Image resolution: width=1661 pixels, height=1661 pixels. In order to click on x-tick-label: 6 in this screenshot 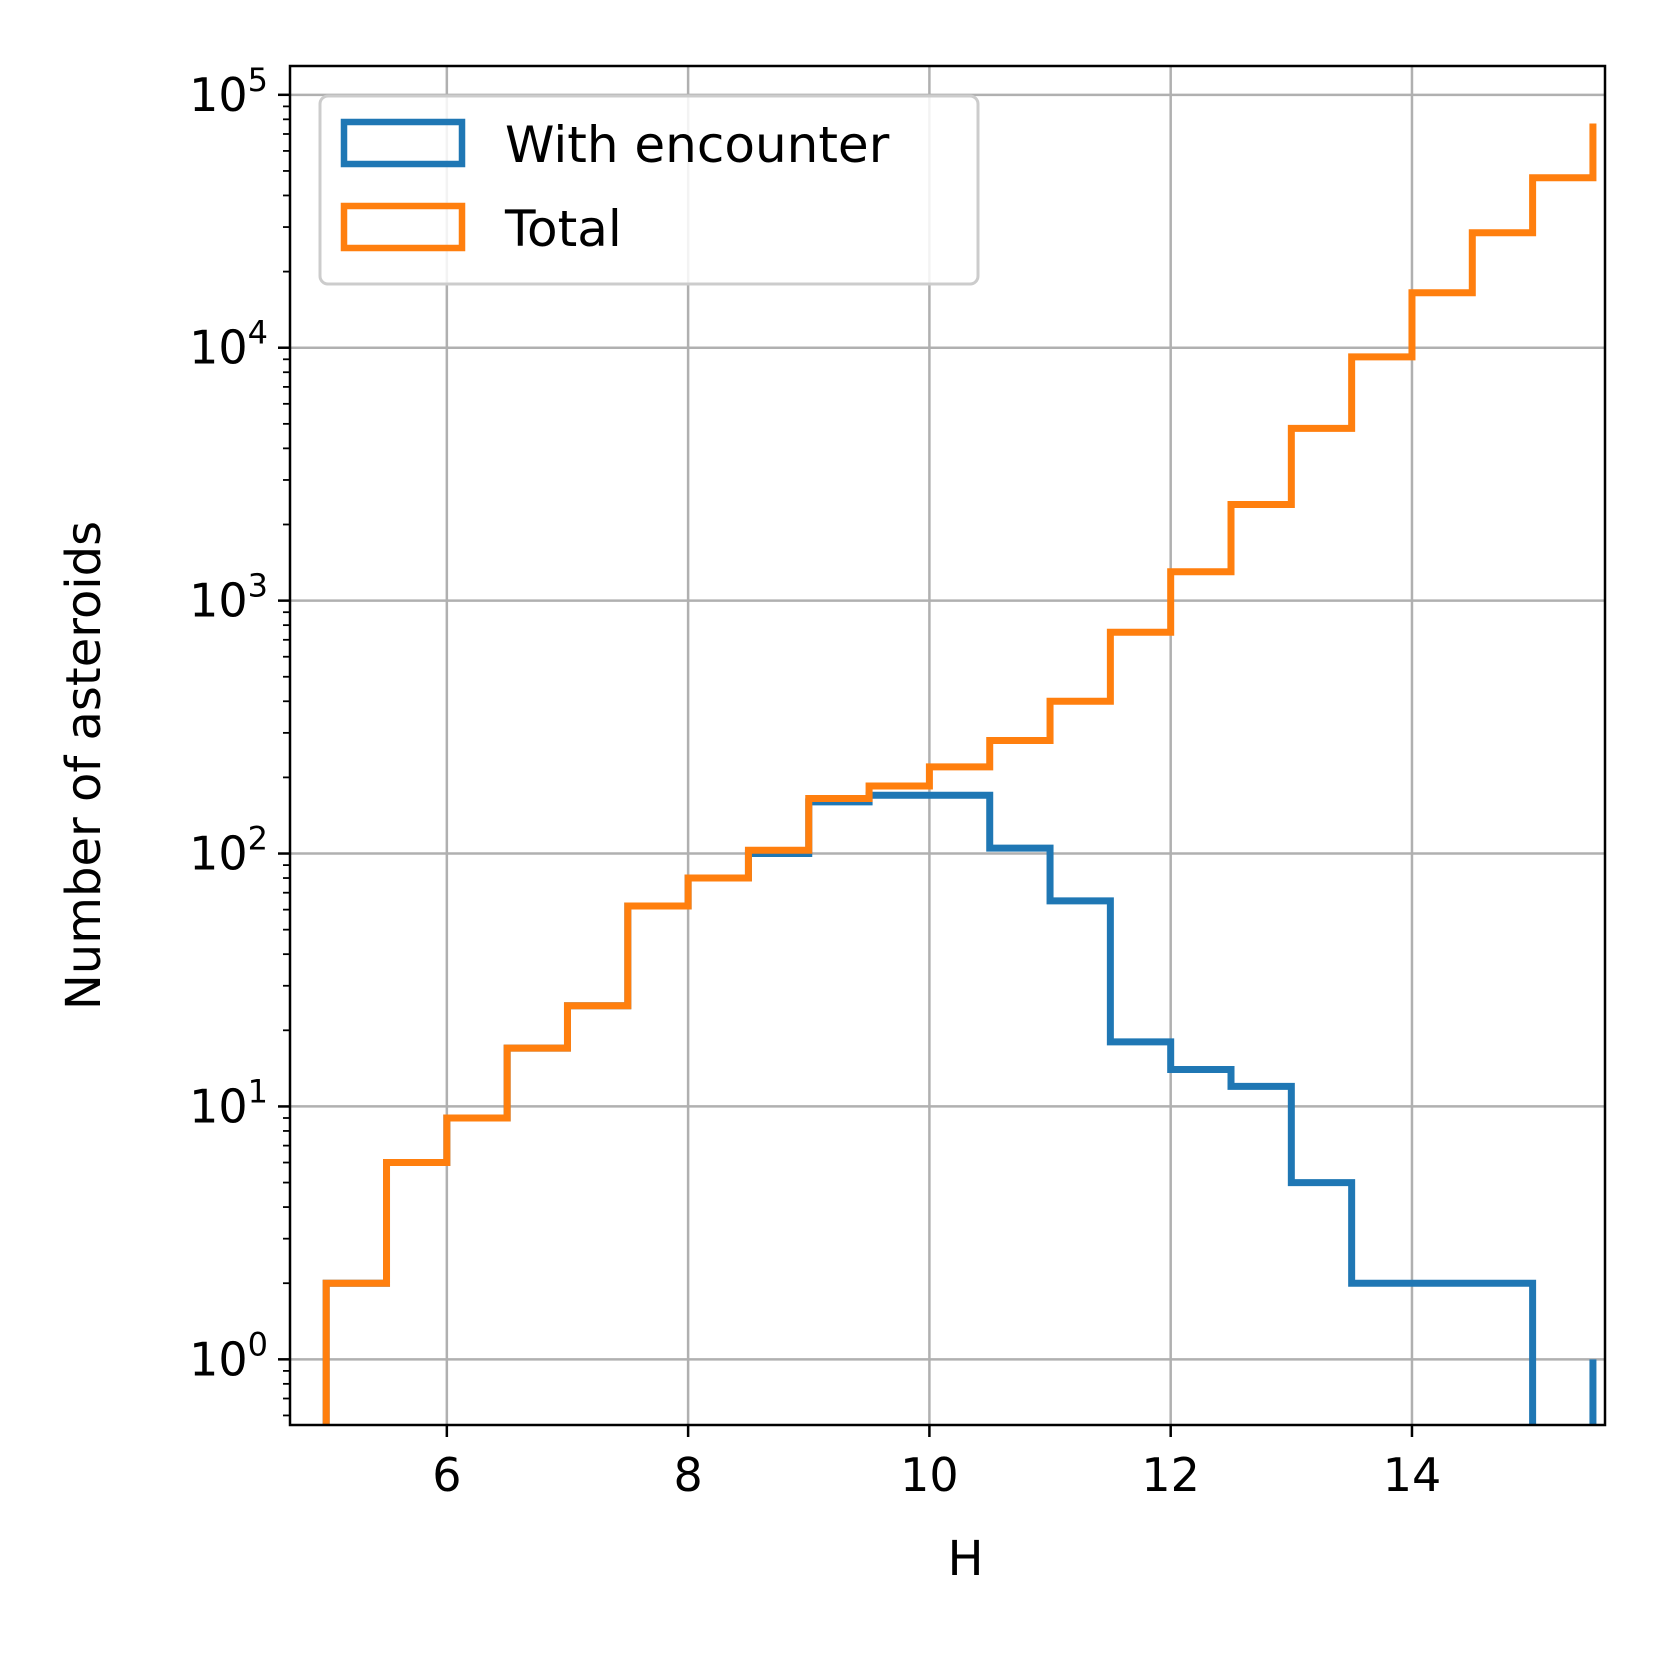, I will do `click(446, 1475)`.